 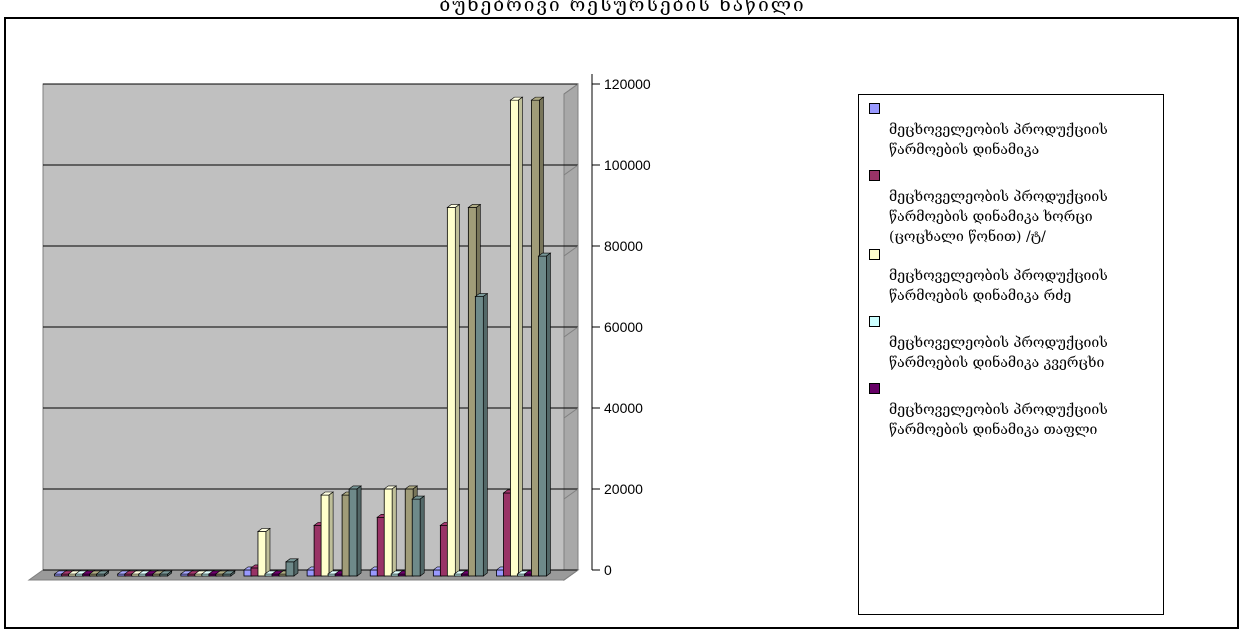 What do you see at coordinates (623, 327) in the screenshot?
I see `y-tick-label: 60000` at bounding box center [623, 327].